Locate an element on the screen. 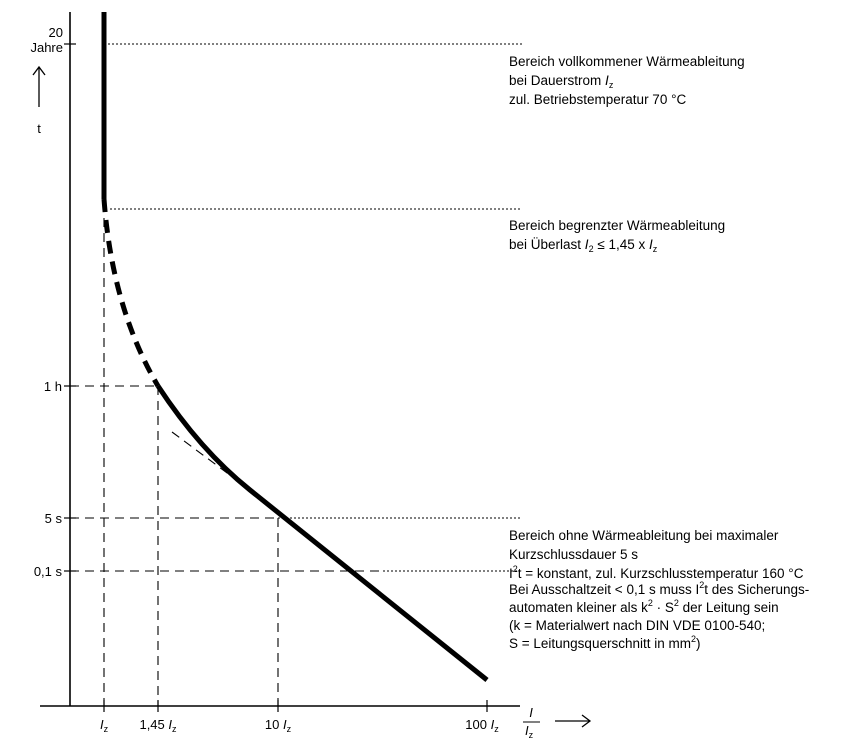  y-axis-variable: t is located at coordinates (39, 128).